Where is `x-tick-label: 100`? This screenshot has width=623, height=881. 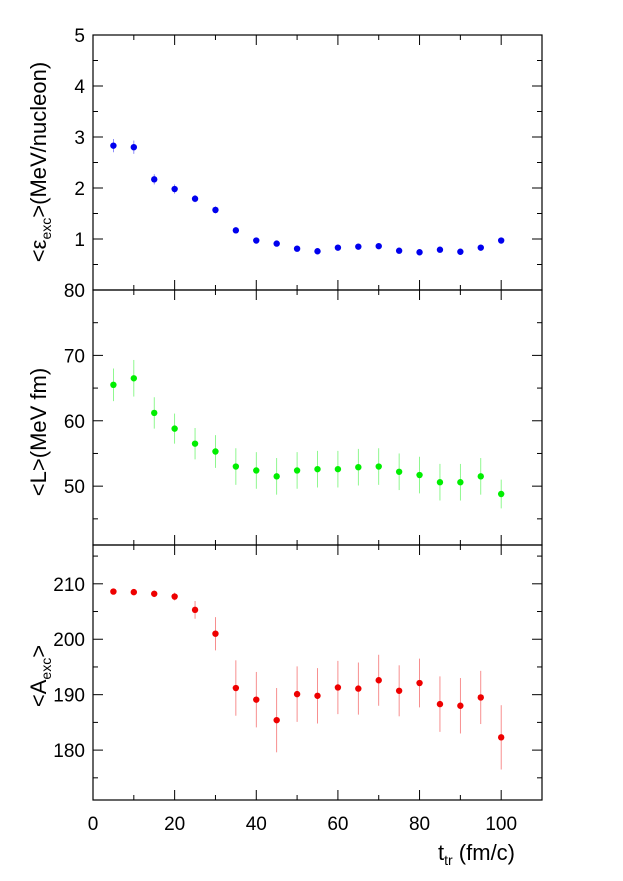 x-tick-label: 100 is located at coordinates (501, 824).